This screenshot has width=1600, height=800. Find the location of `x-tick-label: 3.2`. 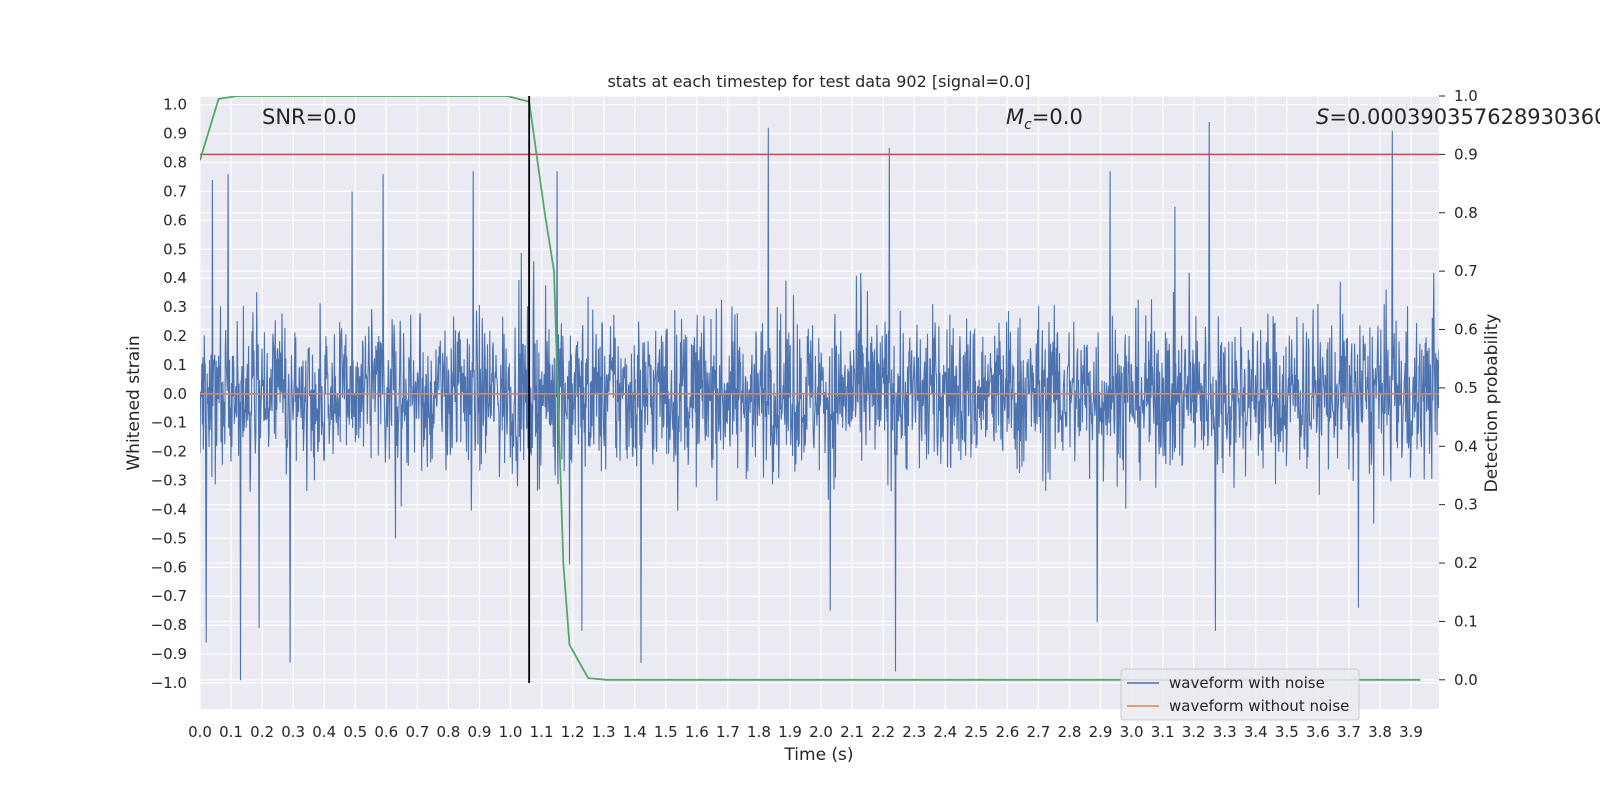

x-tick-label: 3.2 is located at coordinates (1194, 732).